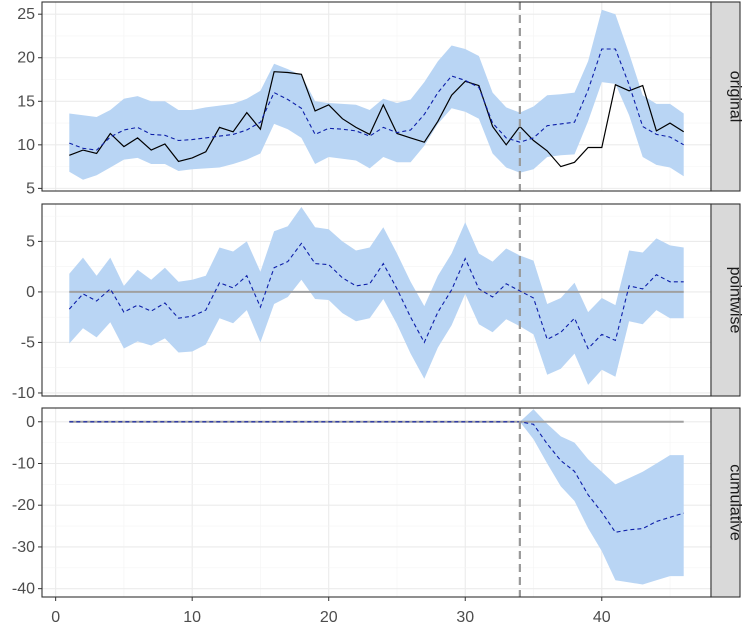 The width and height of the screenshot is (754, 627). What do you see at coordinates (23, 505) in the screenshot?
I see `y-tick-label: -20` at bounding box center [23, 505].